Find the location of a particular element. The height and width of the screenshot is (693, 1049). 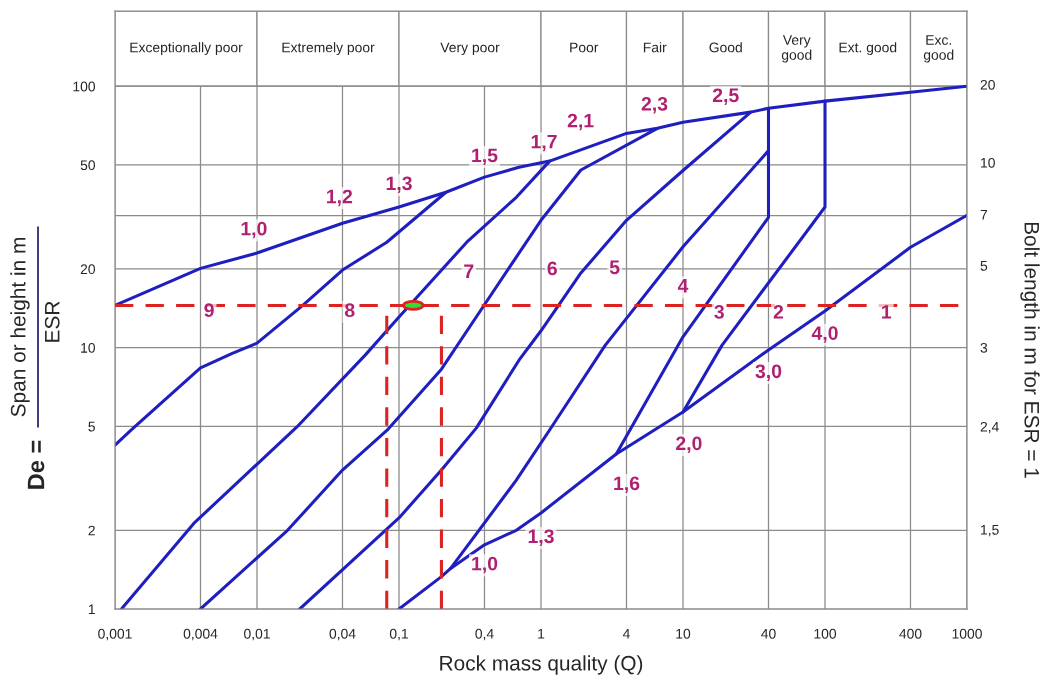

y-axis-title: Span or height in m is located at coordinates (20, 327).